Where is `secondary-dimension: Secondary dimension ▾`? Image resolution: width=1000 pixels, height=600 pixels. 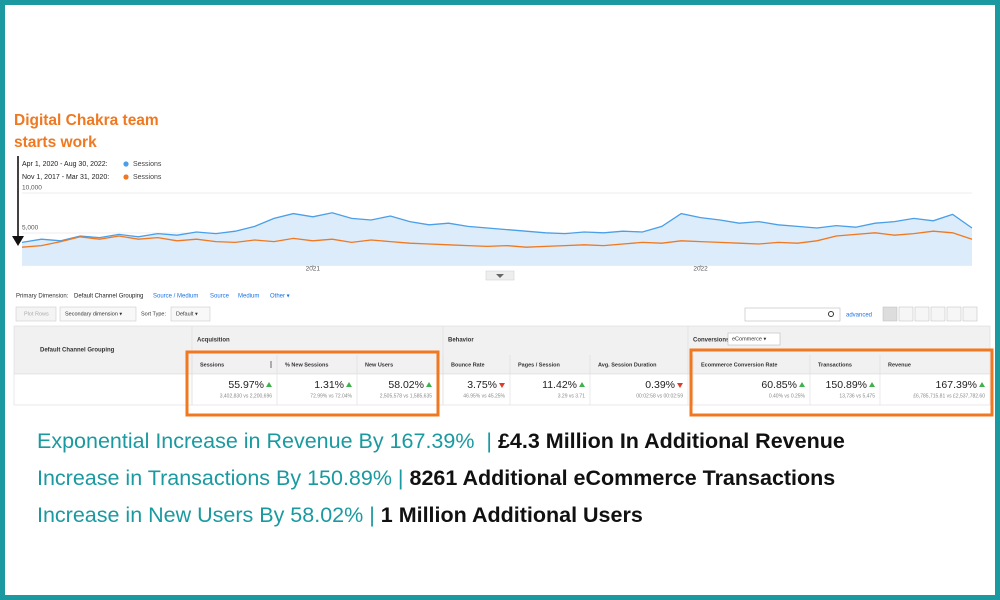
secondary-dimension: Secondary dimension ▾ is located at coordinates (93, 314).